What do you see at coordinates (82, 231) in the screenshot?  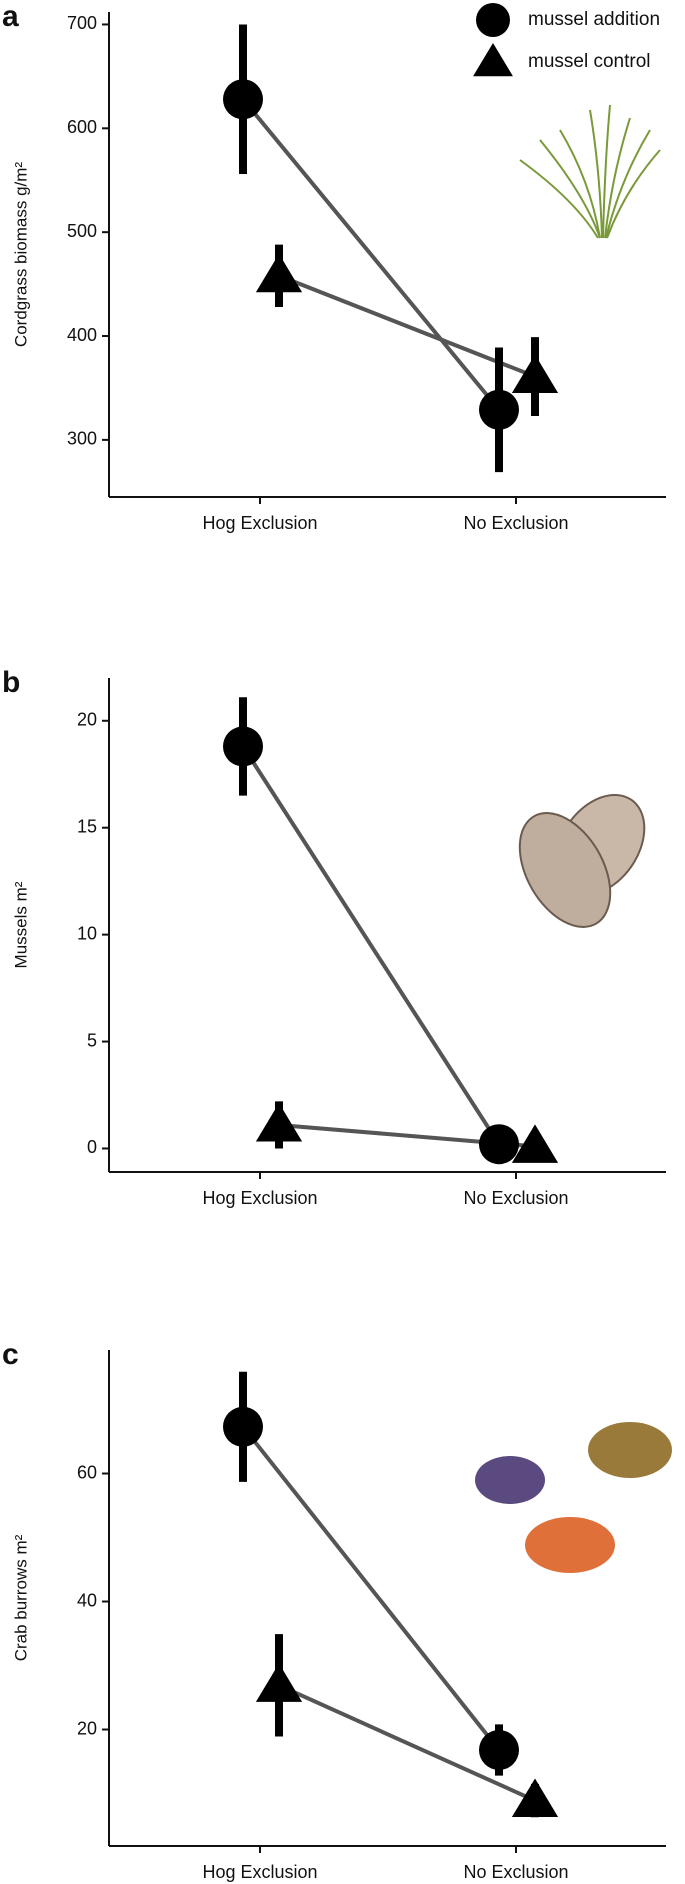 I see `y-tick-label: 500` at bounding box center [82, 231].